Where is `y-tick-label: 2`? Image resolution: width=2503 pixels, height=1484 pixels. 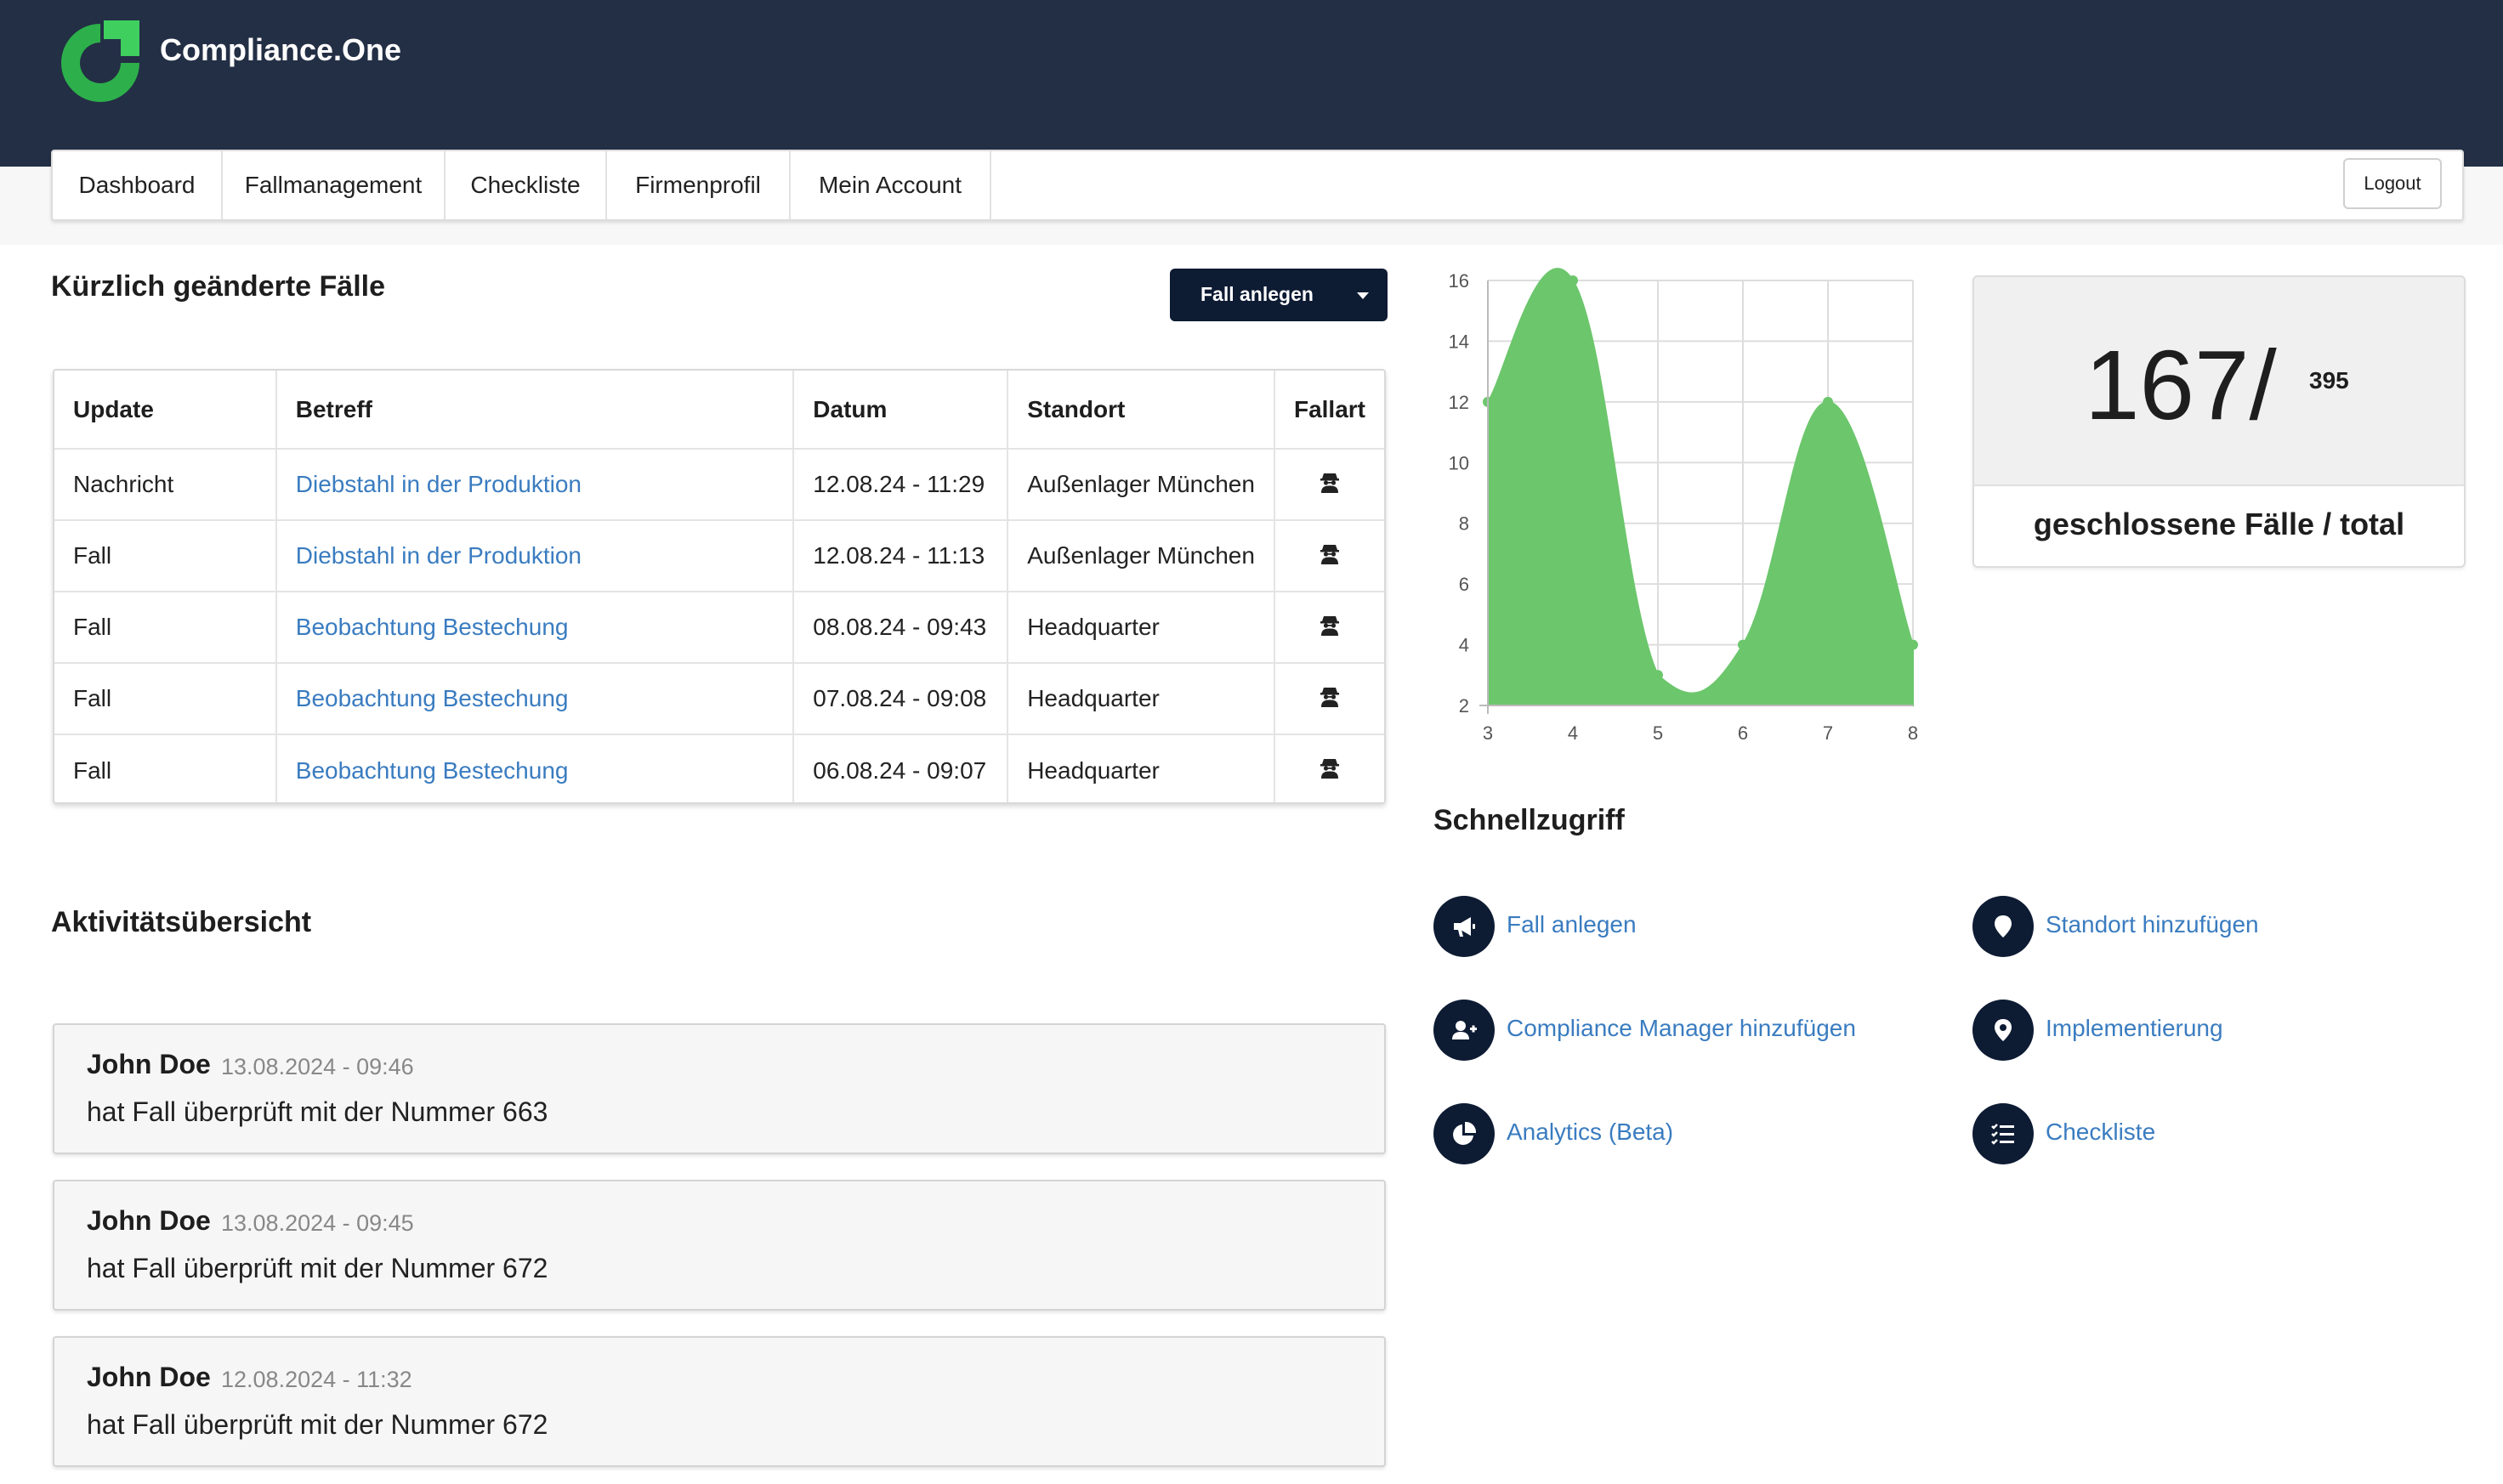 y-tick-label: 2 is located at coordinates (1464, 706).